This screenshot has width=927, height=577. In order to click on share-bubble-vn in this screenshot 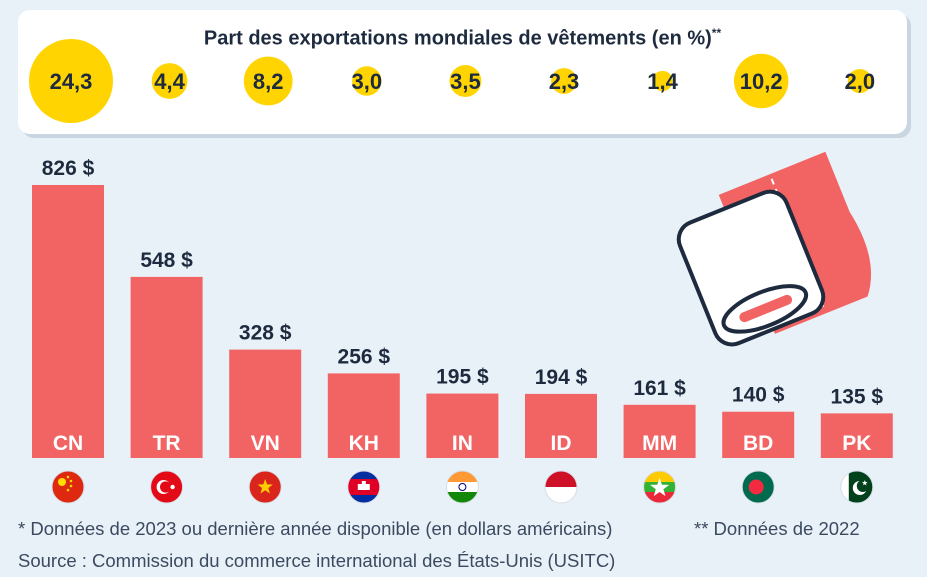, I will do `click(268, 81)`.